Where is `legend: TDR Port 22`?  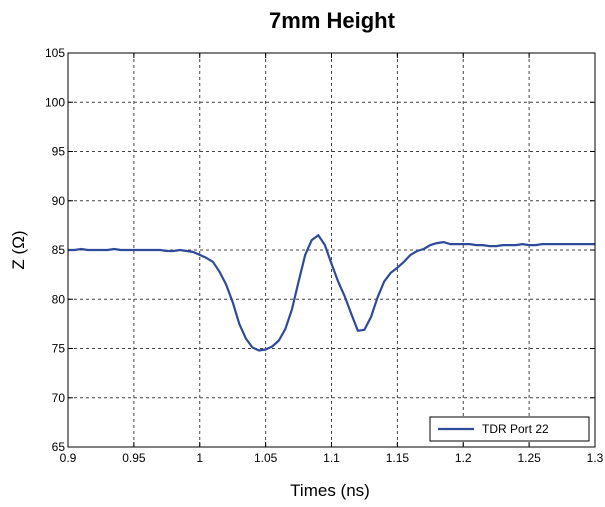
legend: TDR Port 22 is located at coordinates (509, 429).